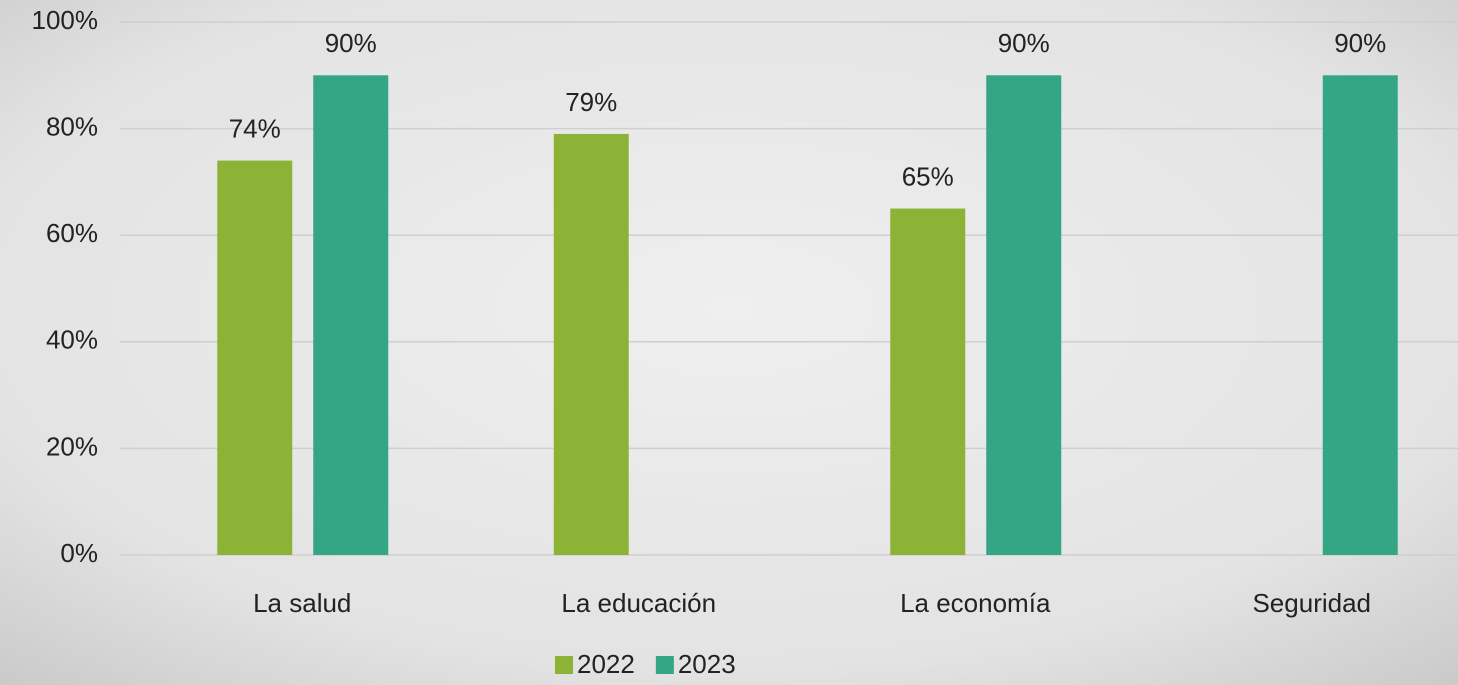 The width and height of the screenshot is (1458, 685). What do you see at coordinates (707, 664) in the screenshot?
I see `legend-label: 2023` at bounding box center [707, 664].